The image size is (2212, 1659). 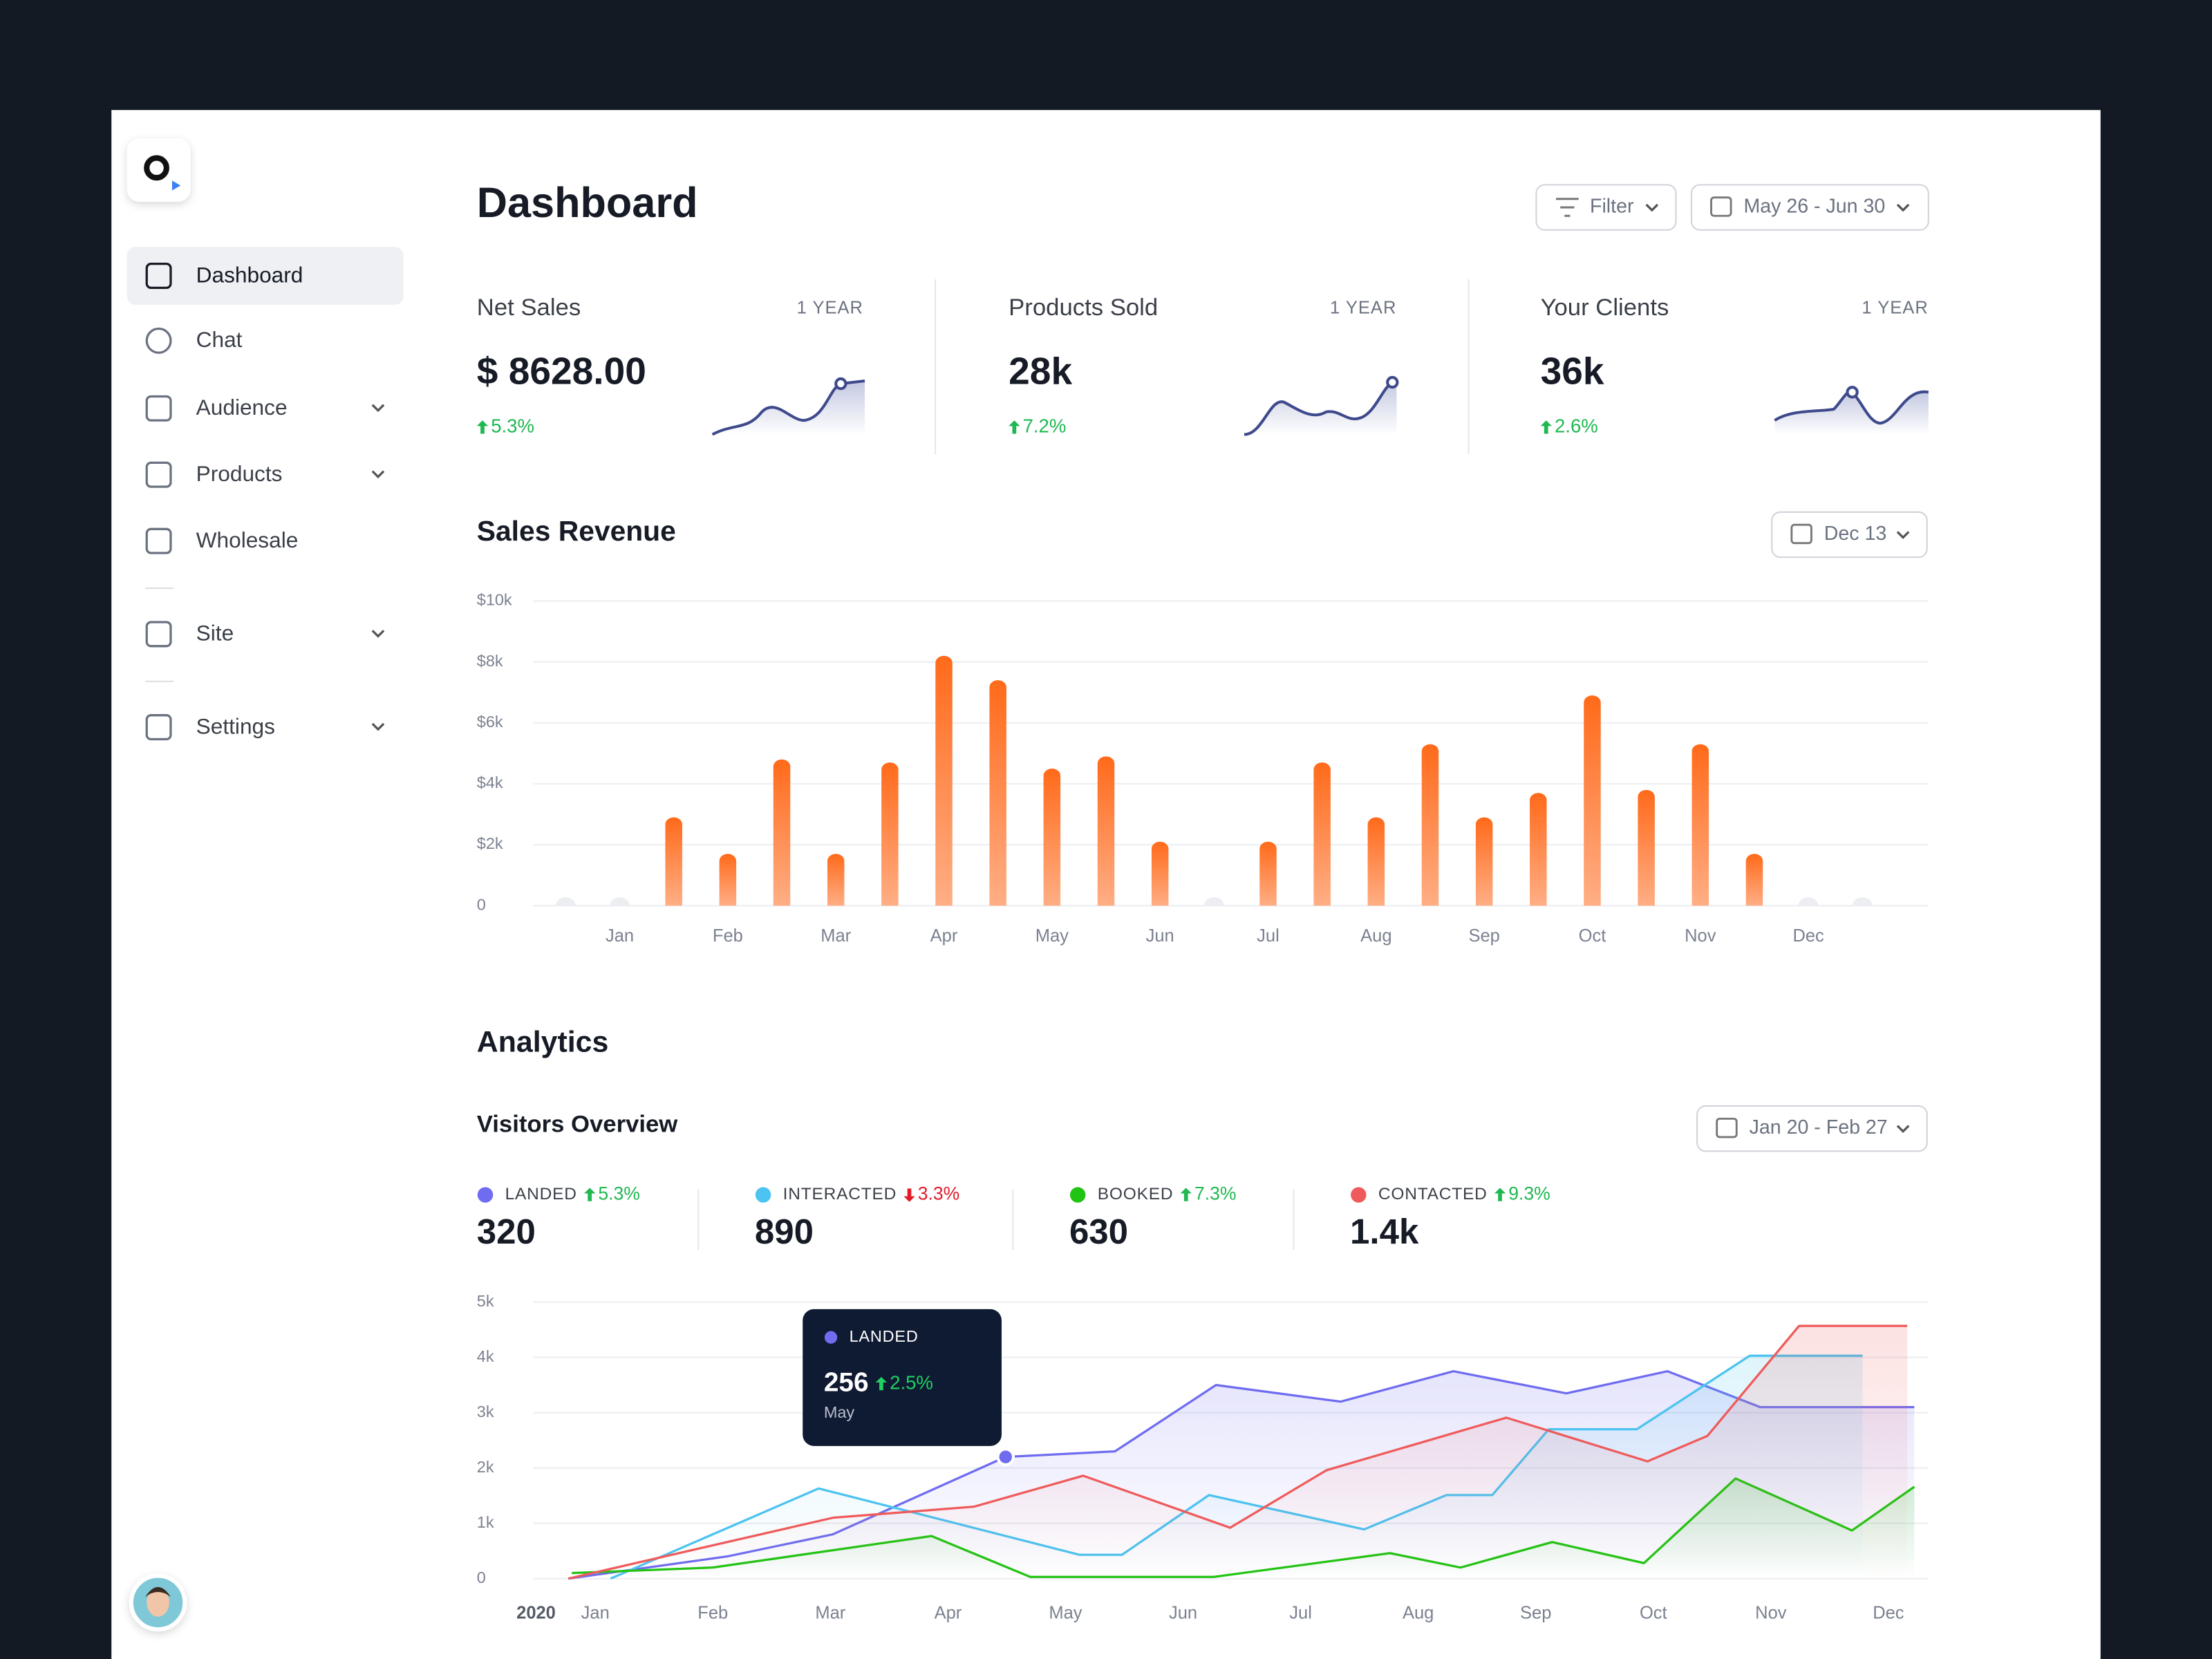 I want to click on filter-button-box, so click(x=1606, y=208).